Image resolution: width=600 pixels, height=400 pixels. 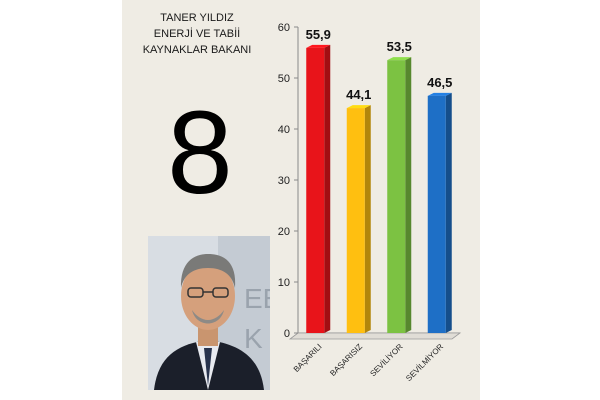 What do you see at coordinates (284, 130) in the screenshot?
I see `y-tick-label: 40` at bounding box center [284, 130].